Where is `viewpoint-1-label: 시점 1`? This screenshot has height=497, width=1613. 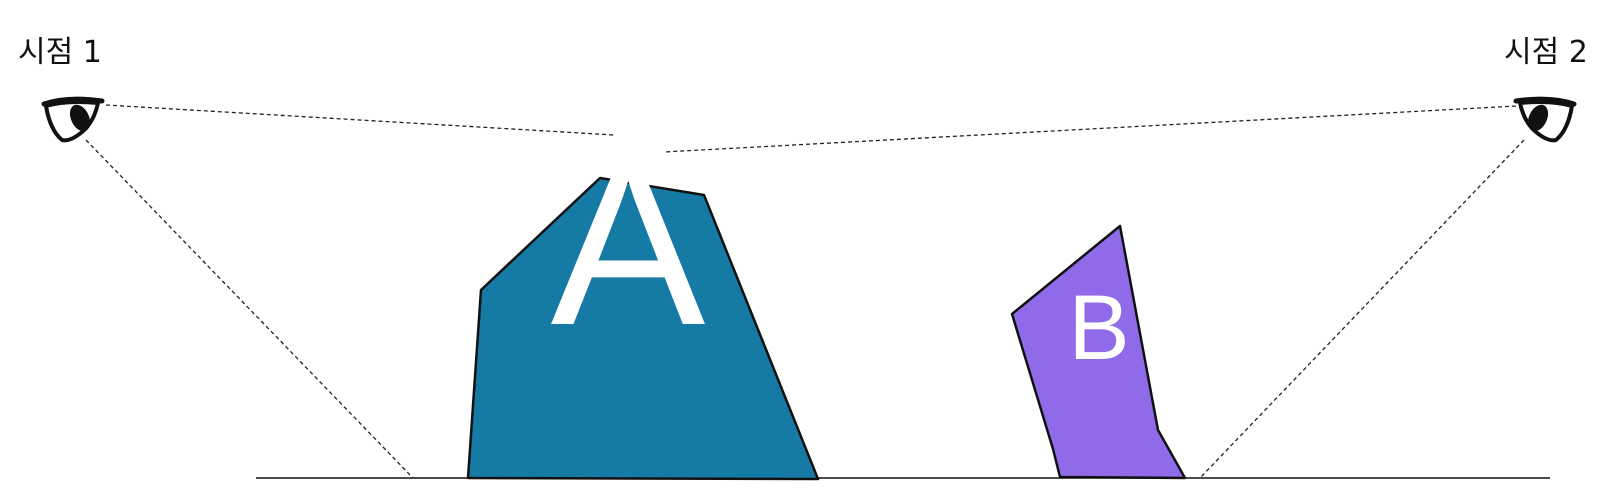
viewpoint-1-label: 시점 1 is located at coordinates (60, 52).